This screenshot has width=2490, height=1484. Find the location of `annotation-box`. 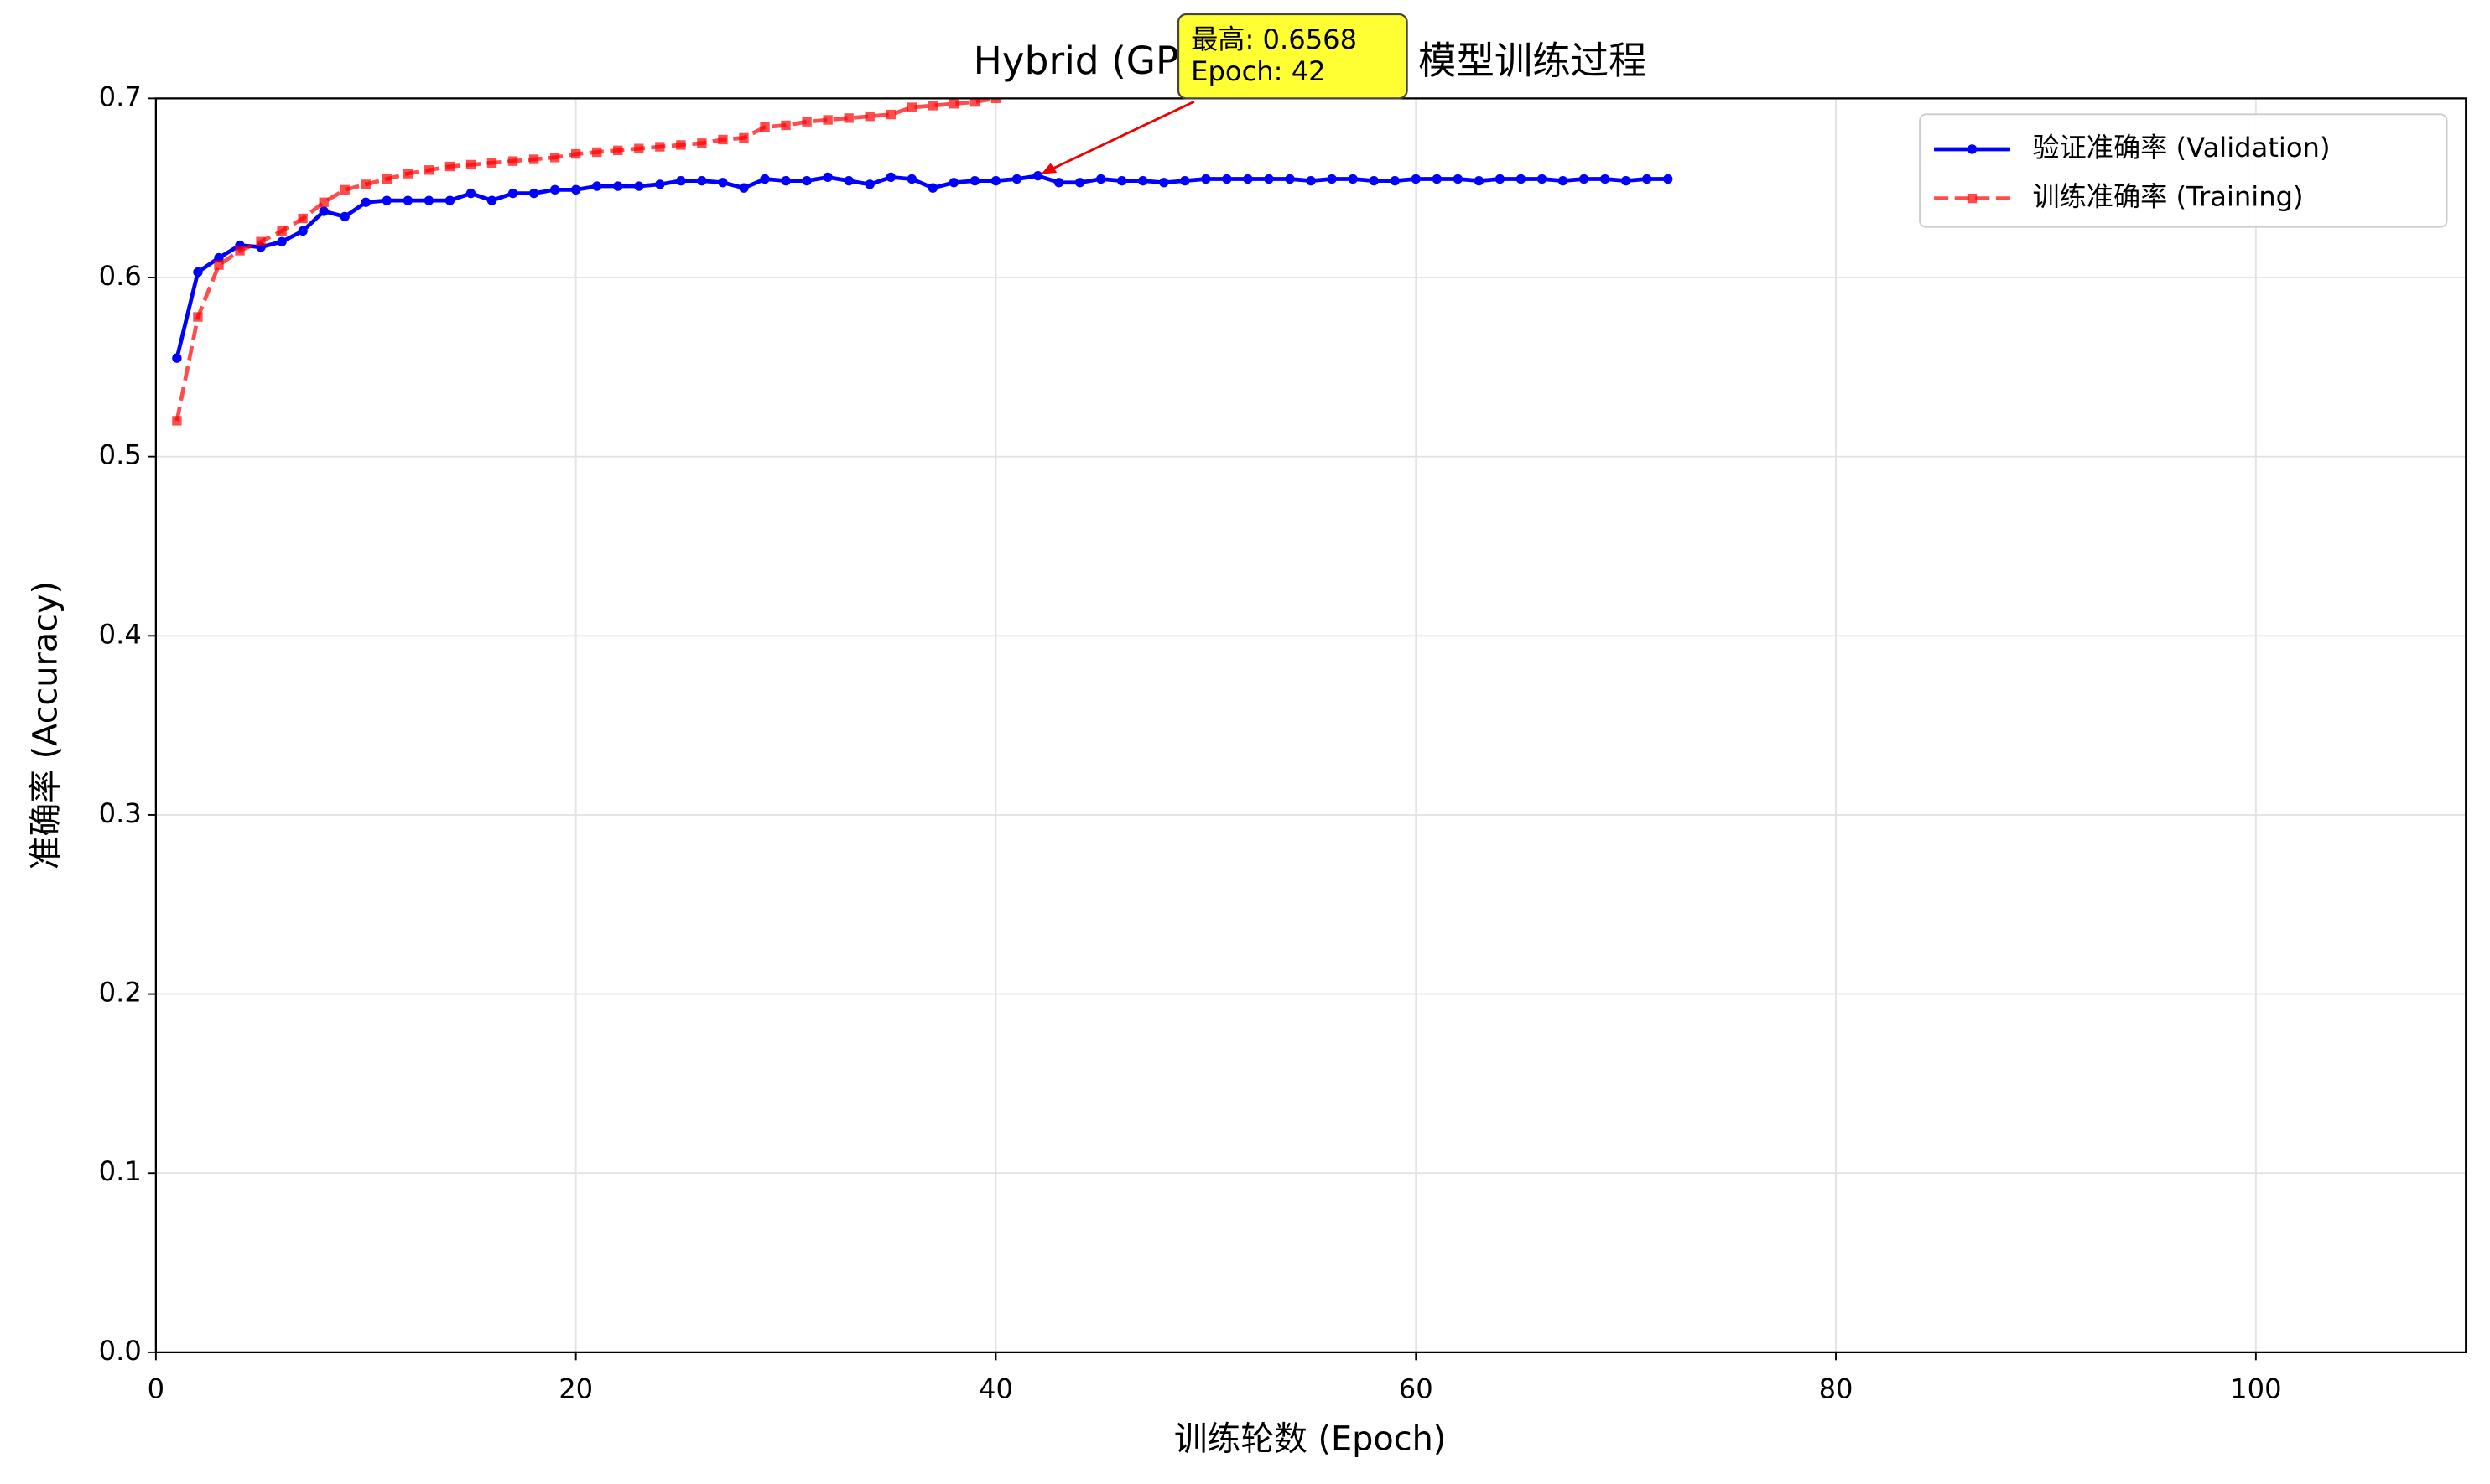

annotation-box is located at coordinates (1292, 56).